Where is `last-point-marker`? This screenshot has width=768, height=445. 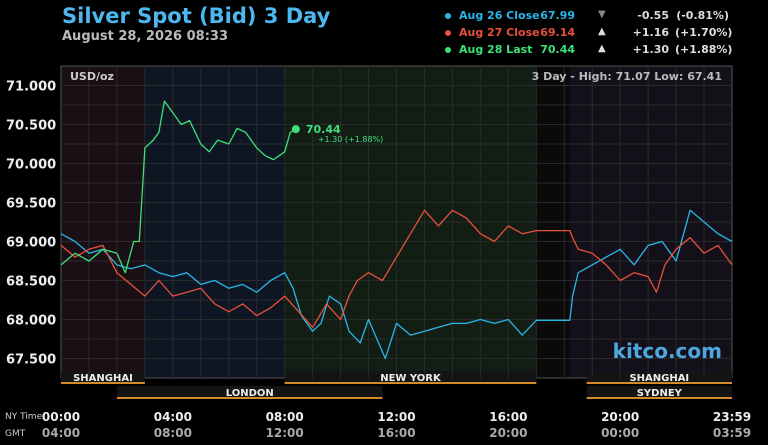
last-point-marker is located at coordinates (295, 129).